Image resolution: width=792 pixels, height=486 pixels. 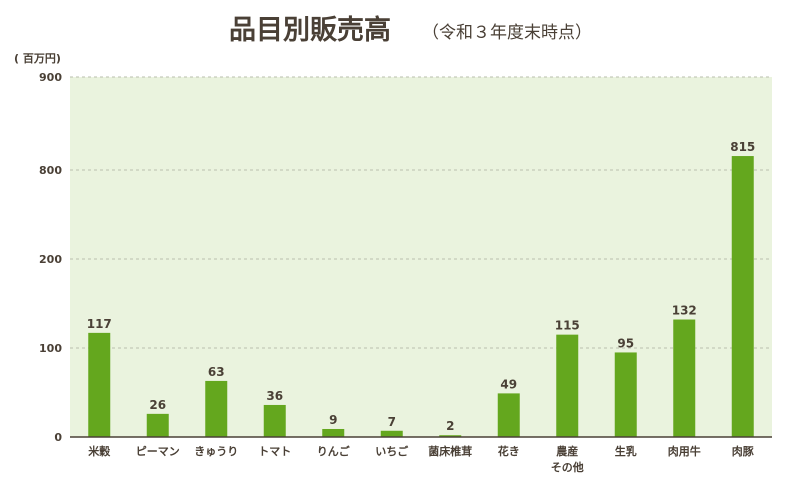 What do you see at coordinates (392, 422) in the screenshot?
I see `bar-value-label: 7` at bounding box center [392, 422].